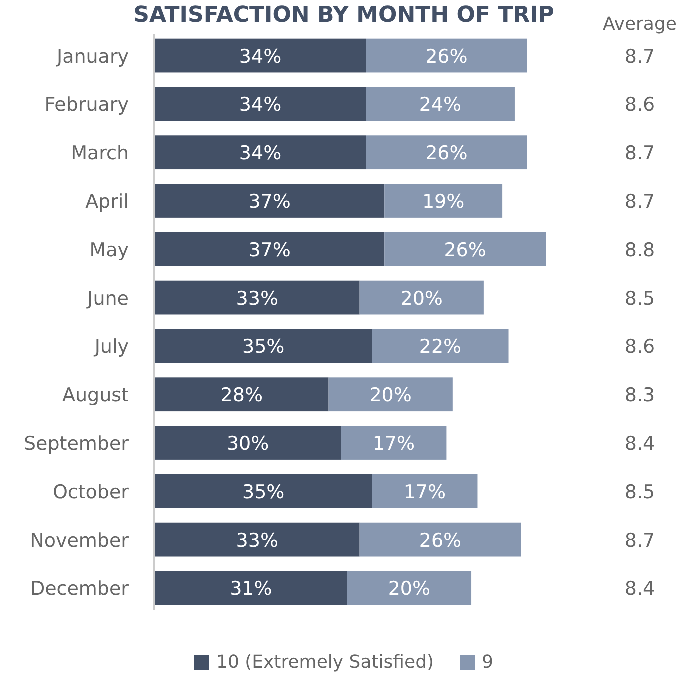  I want to click on y-tick-label: March, so click(100, 153).